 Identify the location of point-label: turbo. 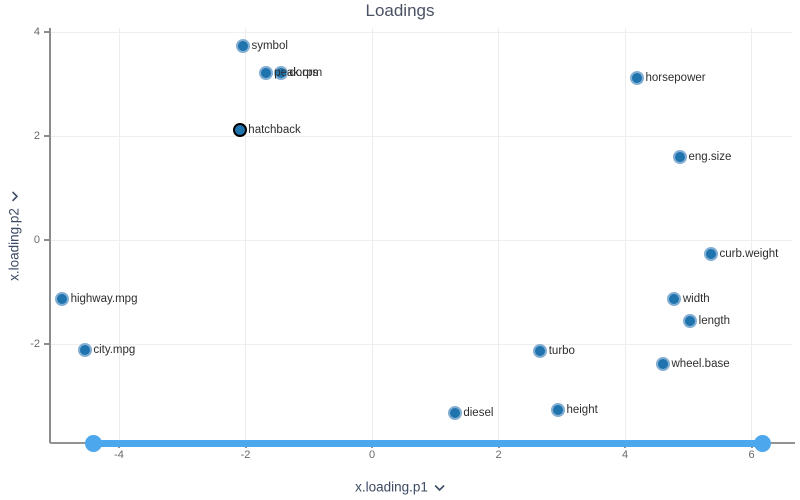
(561, 350).